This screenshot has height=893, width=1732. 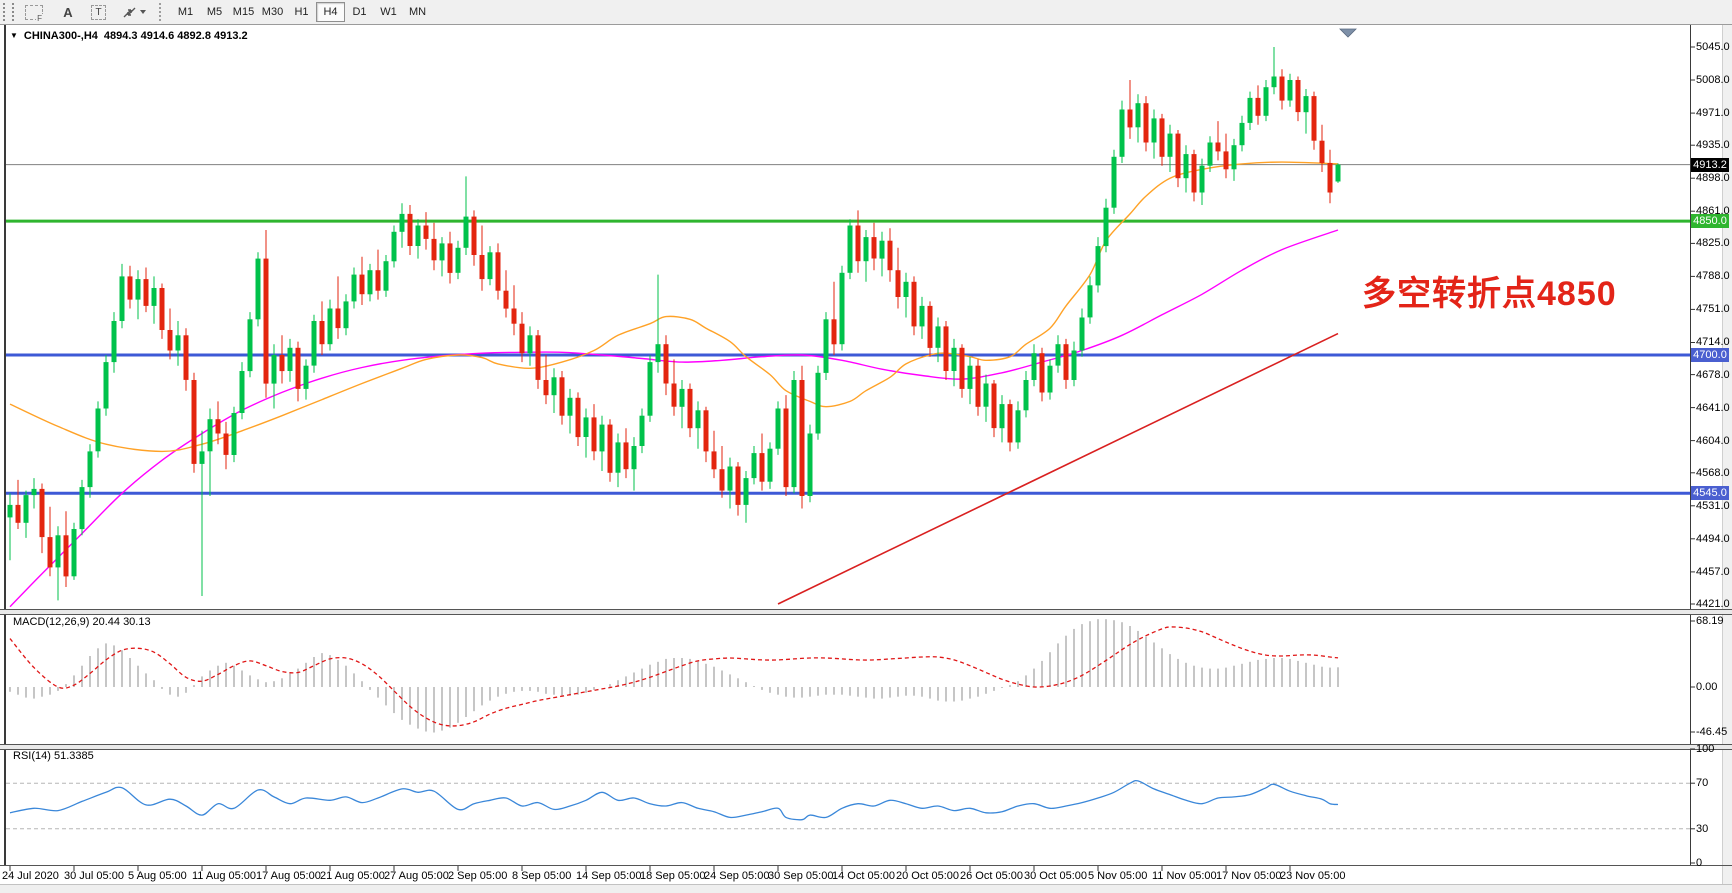 I want to click on timeframe-button-m15: M15, so click(x=243, y=12).